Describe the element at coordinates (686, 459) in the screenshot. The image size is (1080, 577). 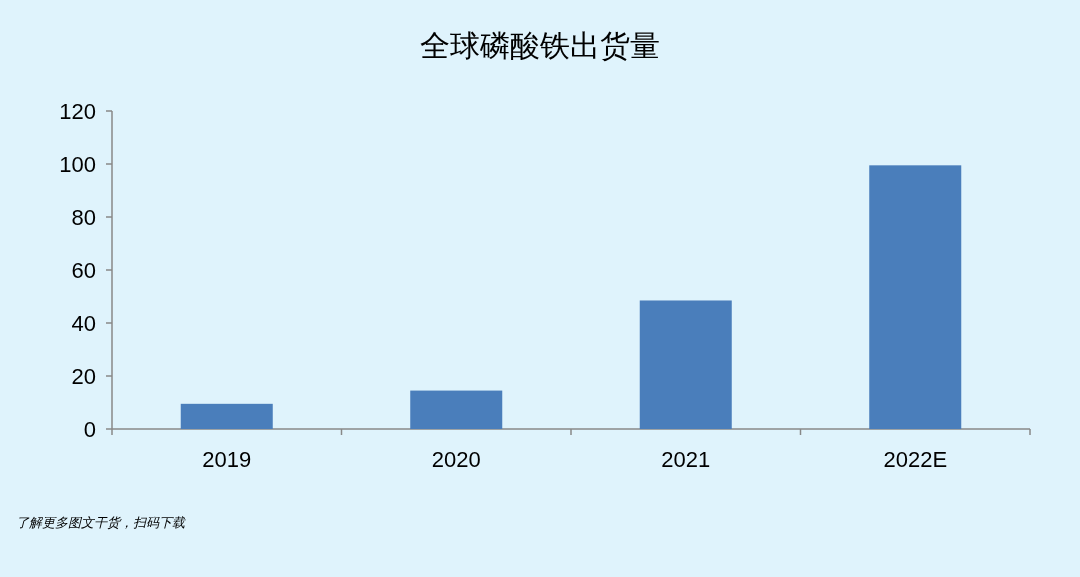
I see `x-tick-label: 2021` at that location.